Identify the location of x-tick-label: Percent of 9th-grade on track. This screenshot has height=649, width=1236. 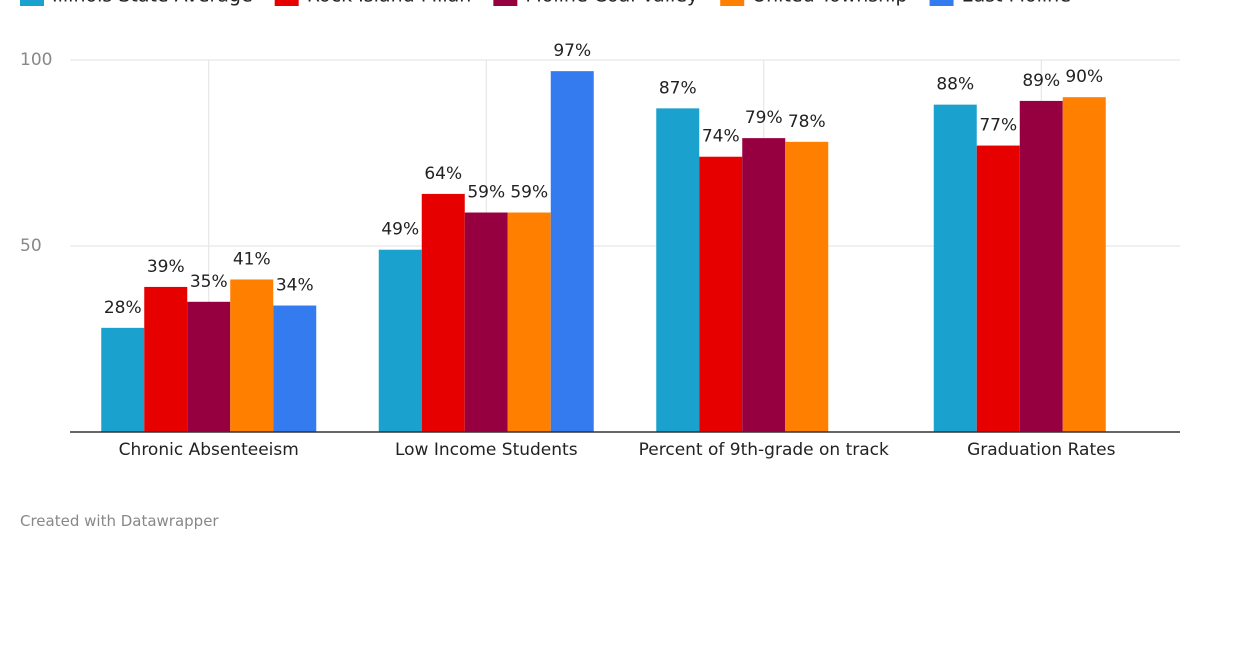
(763, 450).